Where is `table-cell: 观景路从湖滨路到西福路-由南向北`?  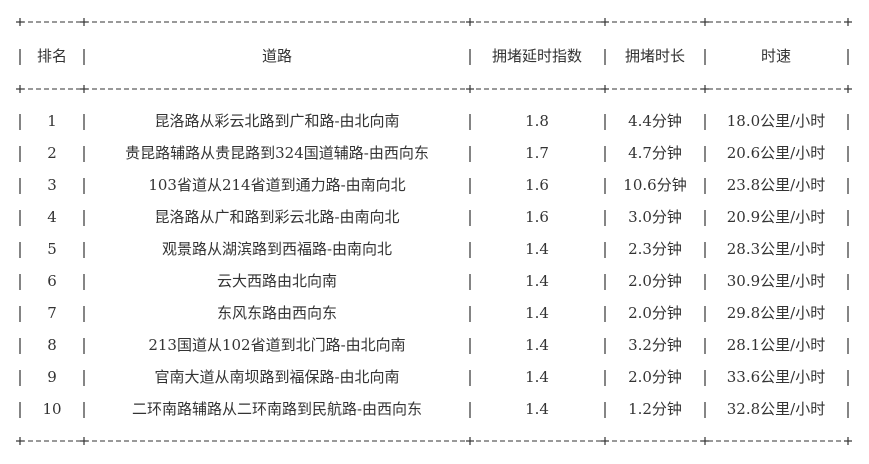
table-cell: 观景路从湖滨路到西福路-由南向北 is located at coordinates (277, 249).